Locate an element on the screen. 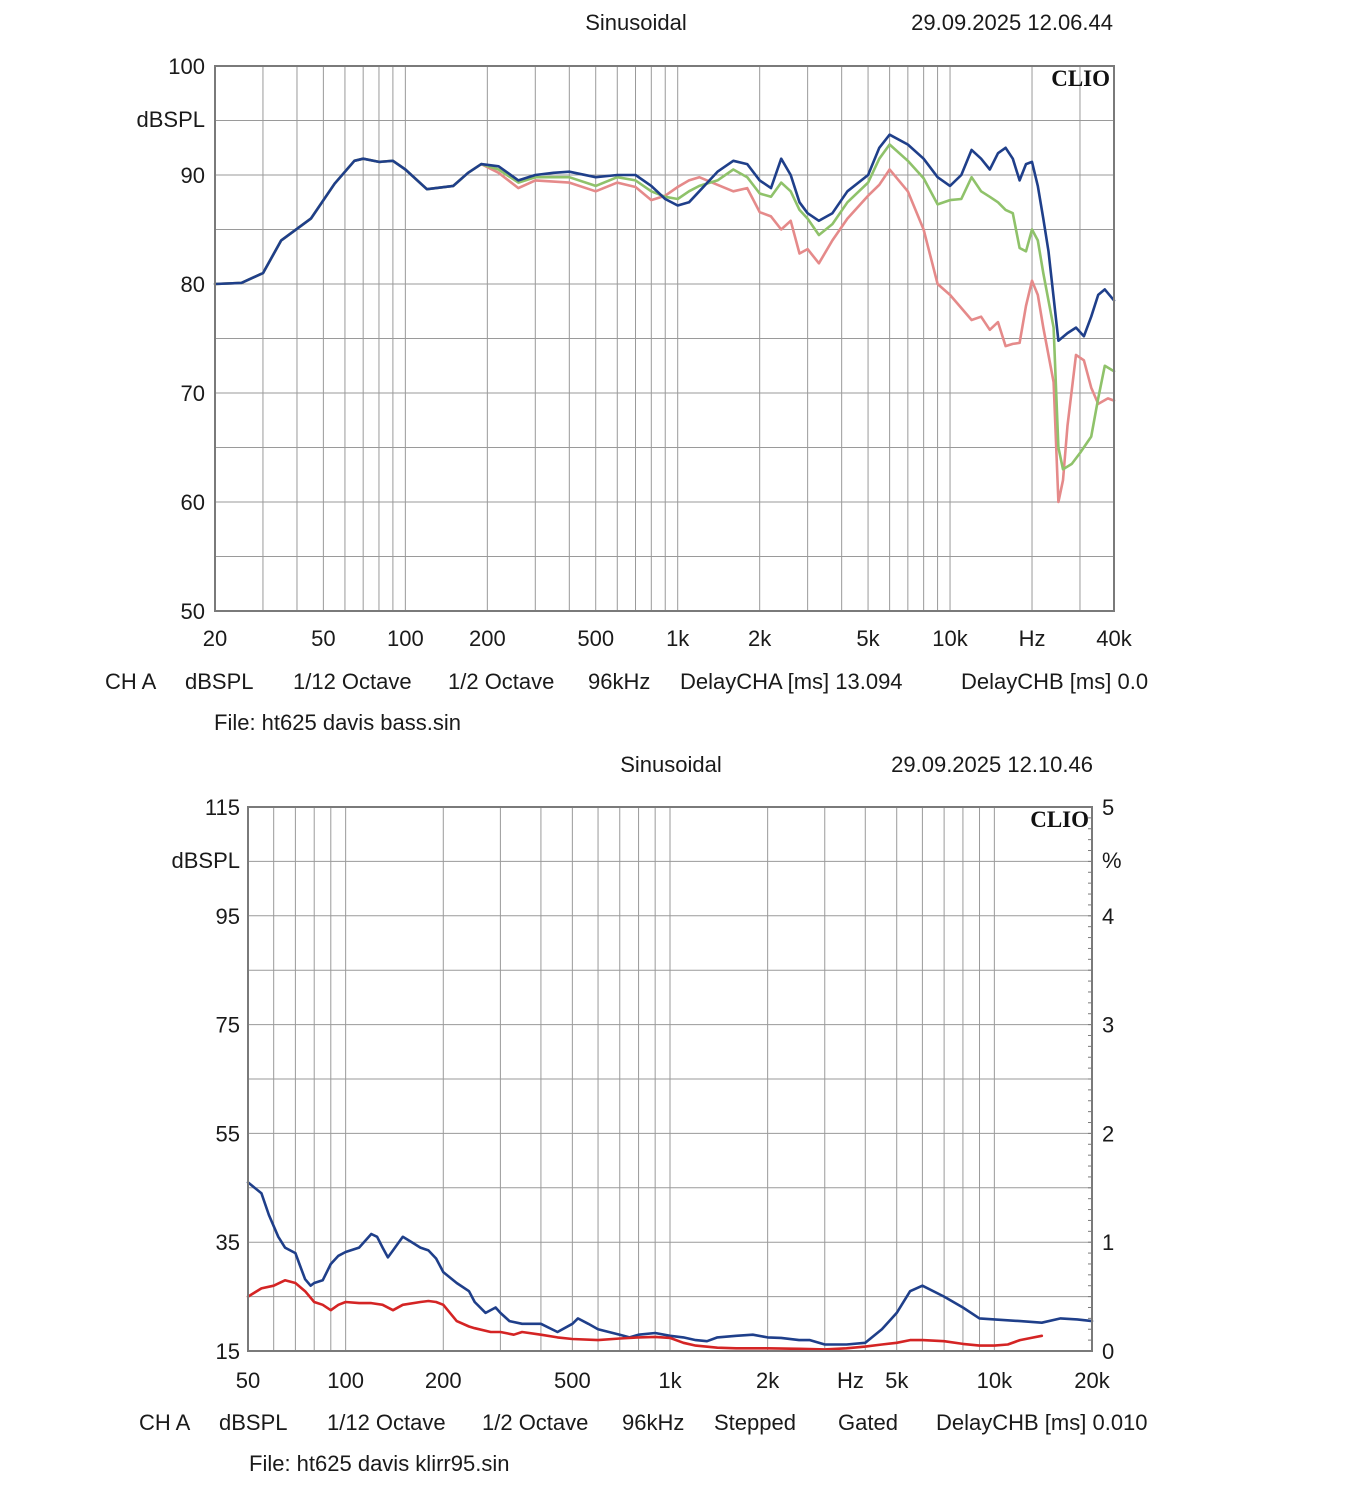 The image size is (1348, 1500). c1-y-tick-label: 70 is located at coordinates (193, 393).